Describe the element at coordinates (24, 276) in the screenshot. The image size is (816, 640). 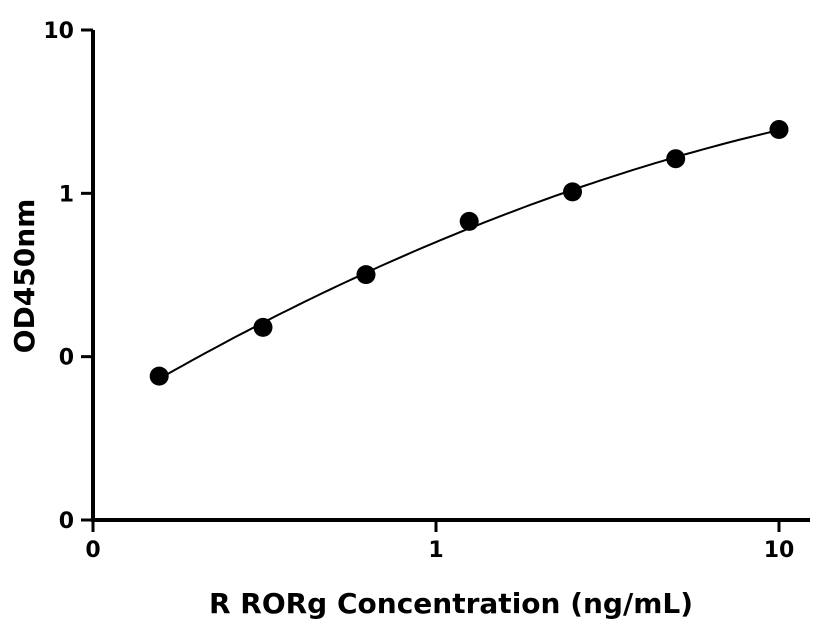
I see `y-axis-title: OD450nm` at that location.